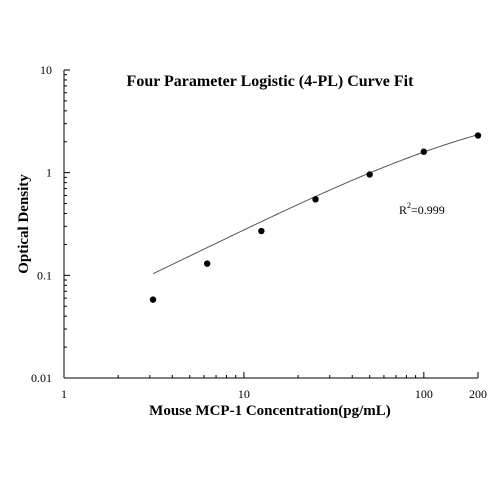 This screenshot has width=500, height=500. I want to click on r-squared-annotation: R2=0.999, so click(422, 209).